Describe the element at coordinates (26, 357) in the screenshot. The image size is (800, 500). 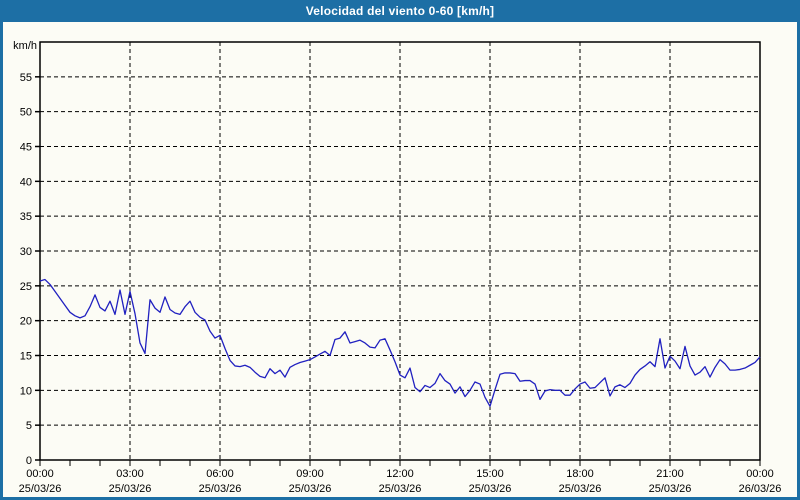
I see `y-tick-label: 15` at that location.